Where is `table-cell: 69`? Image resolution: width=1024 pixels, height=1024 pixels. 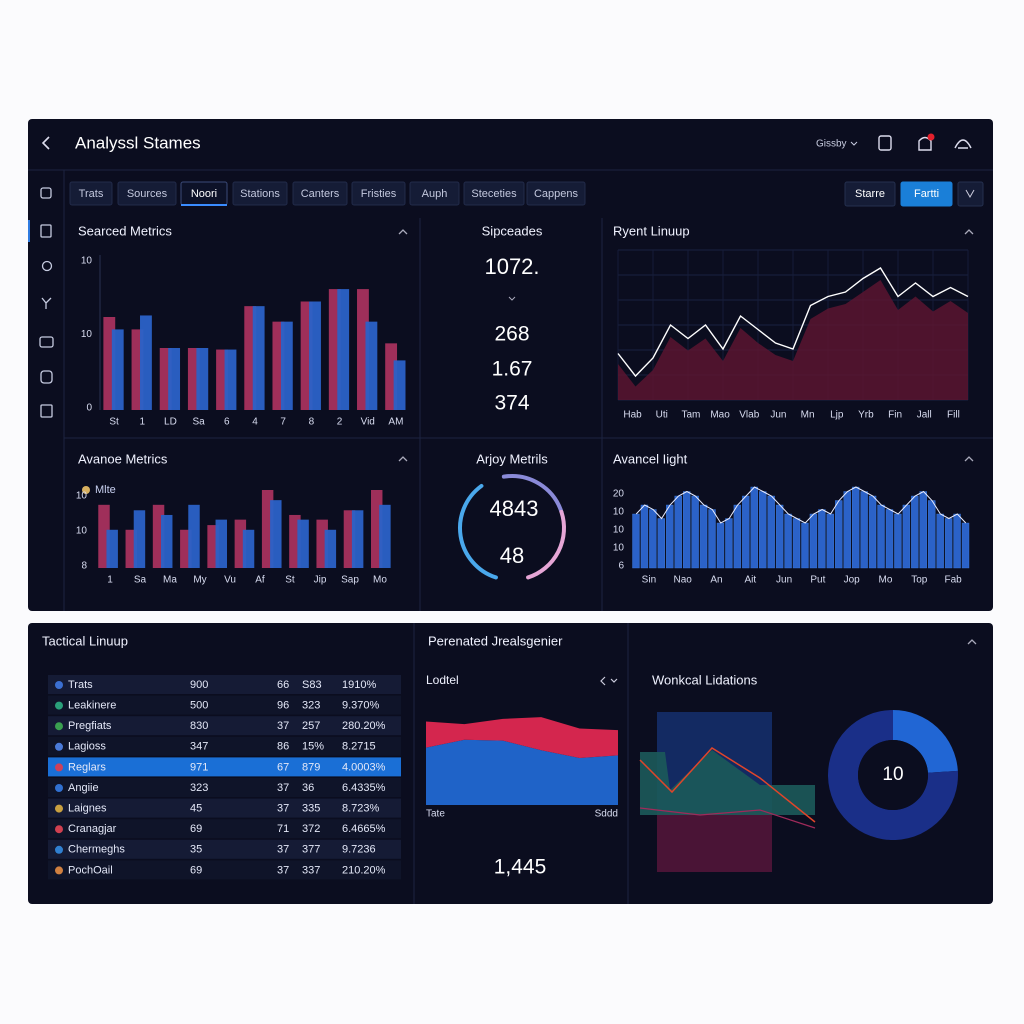 table-cell: 69 is located at coordinates (196, 870).